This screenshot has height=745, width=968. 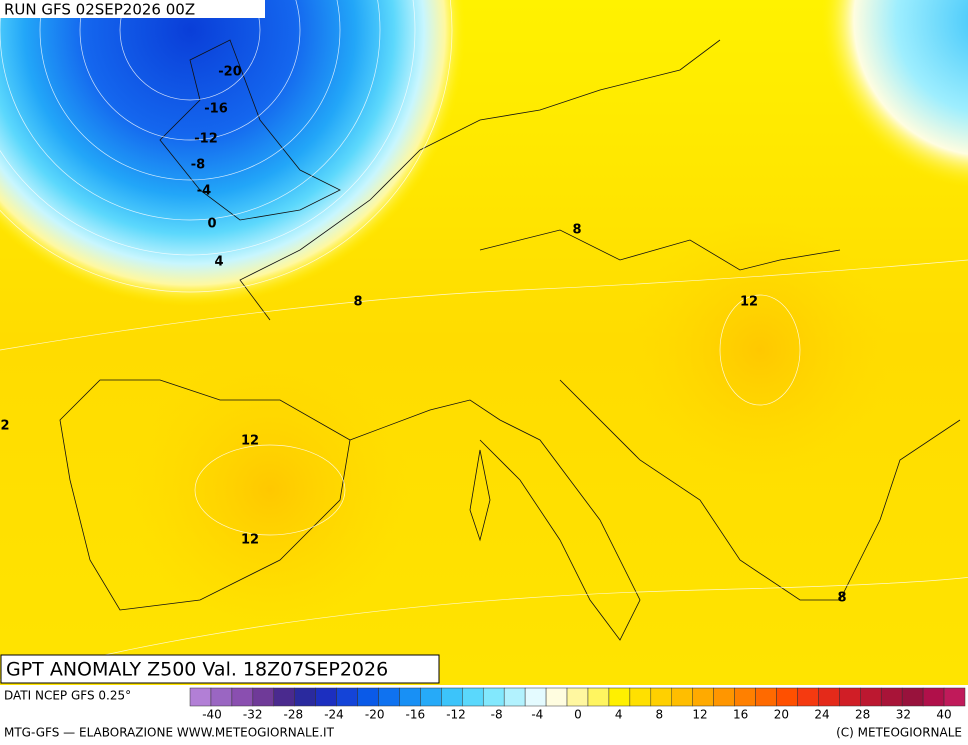 What do you see at coordinates (216, 109) in the screenshot?
I see `contour-label: -16` at bounding box center [216, 109].